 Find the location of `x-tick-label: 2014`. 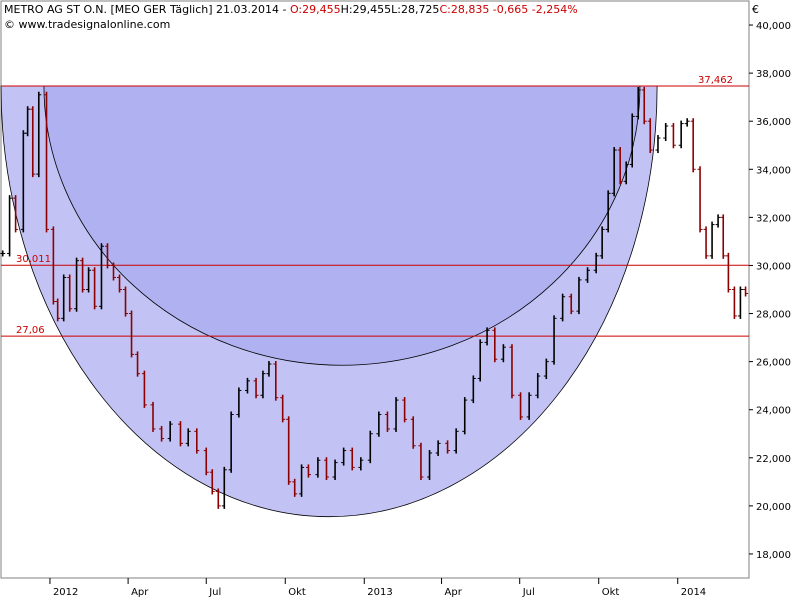

x-tick-label: 2014 is located at coordinates (693, 592).